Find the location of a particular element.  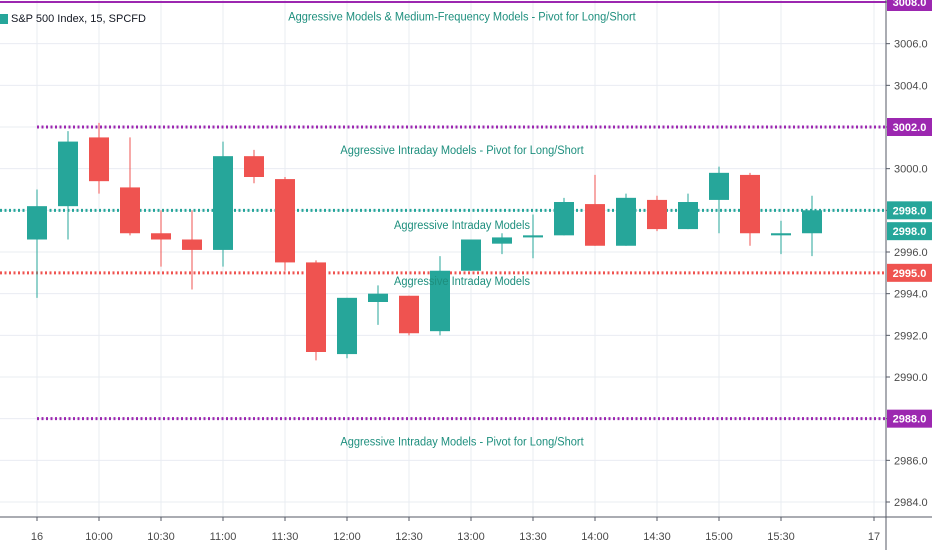

symbol-legend: S&P 500 Index, 15, SPCFD is located at coordinates (73, 19).